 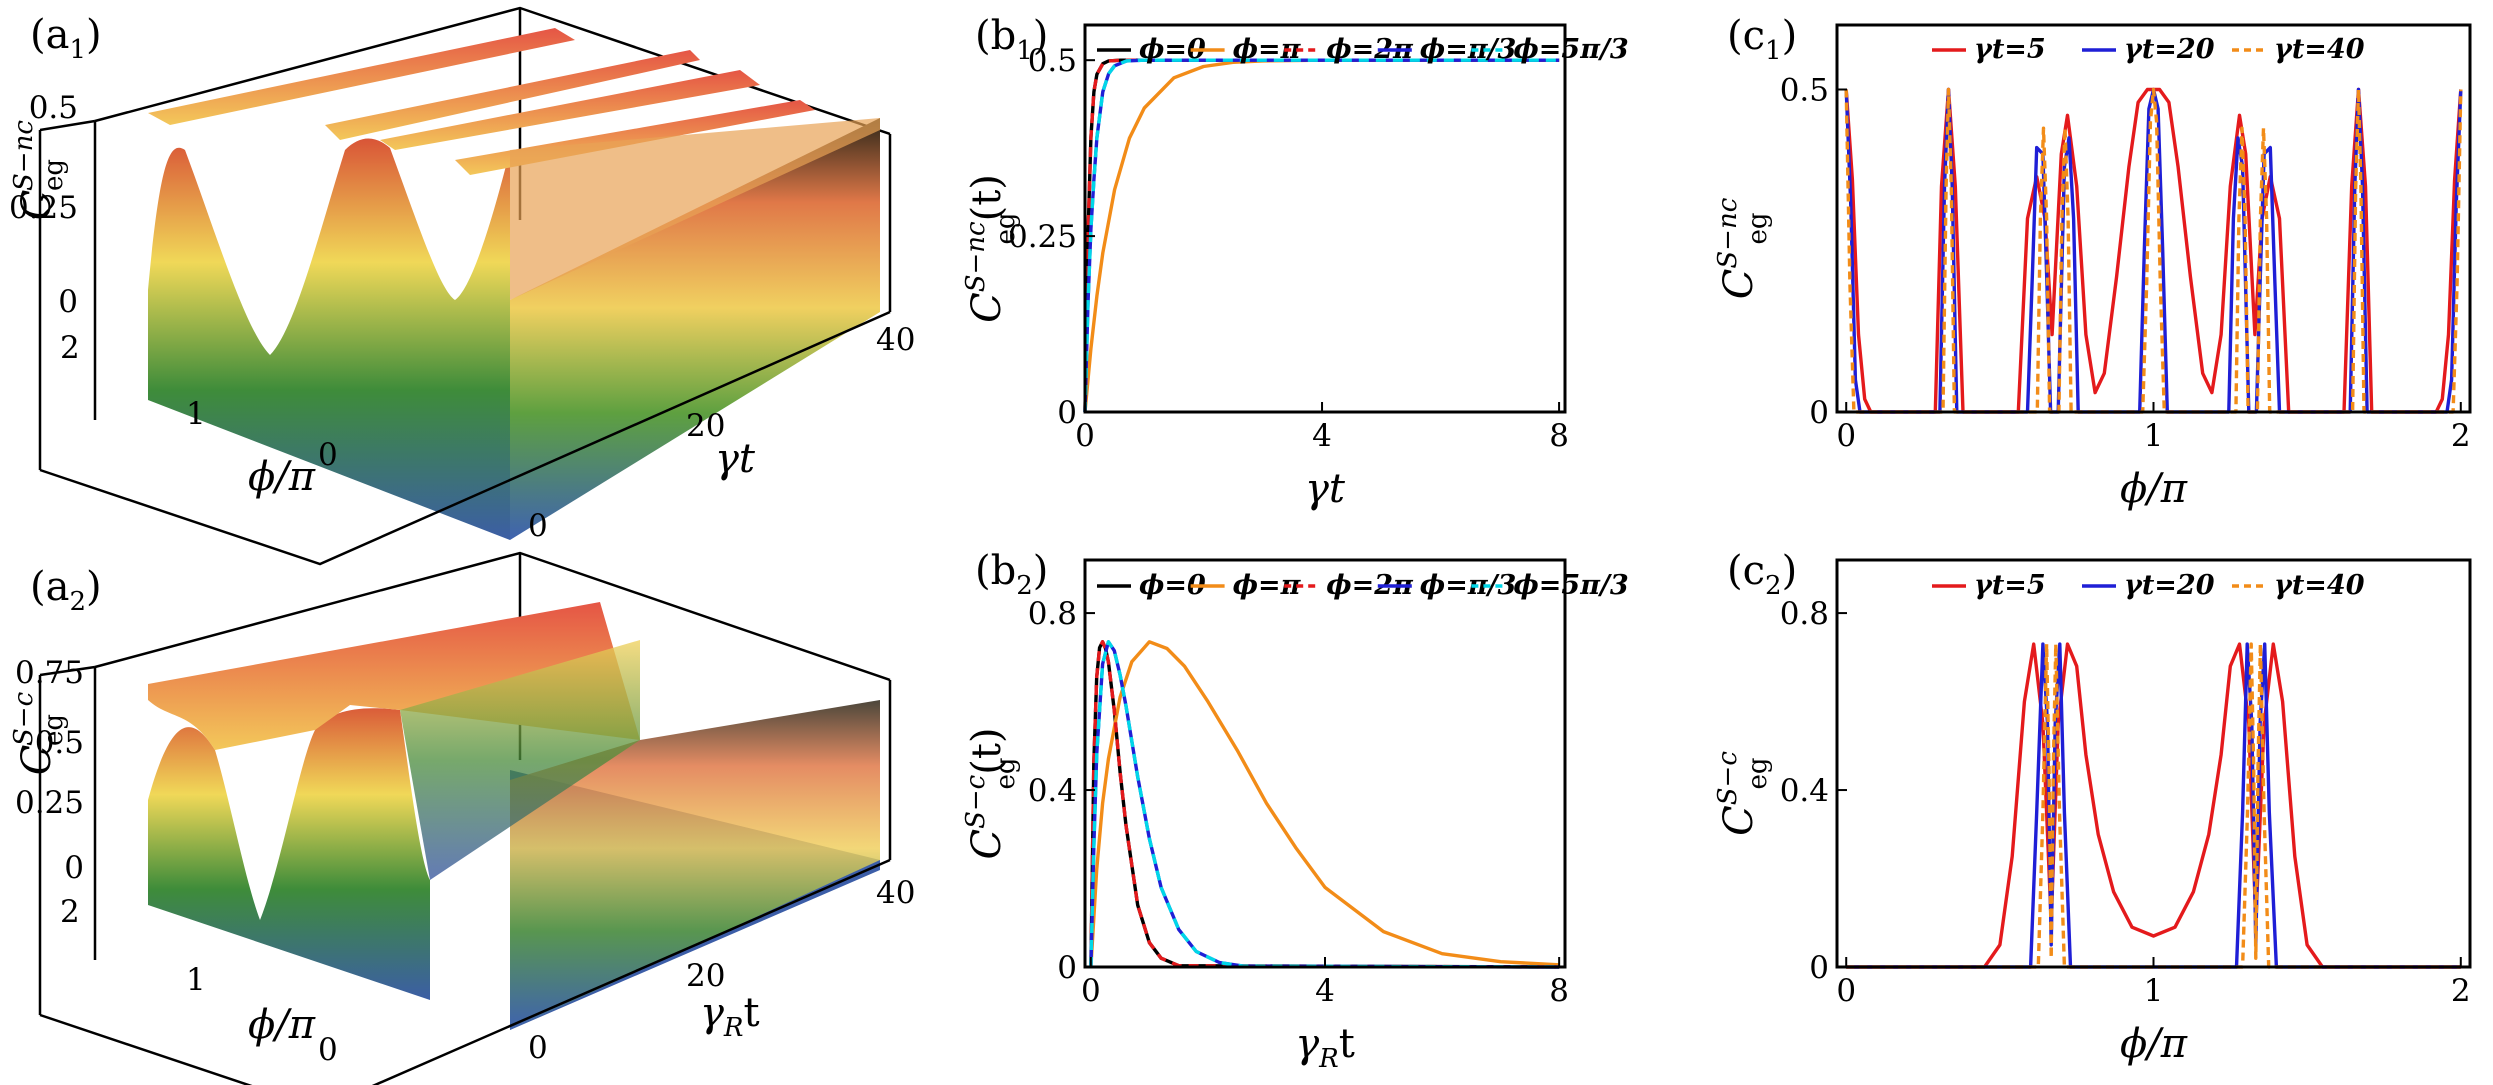 I want to click on a2-base-frame, so click(x=465, y=971).